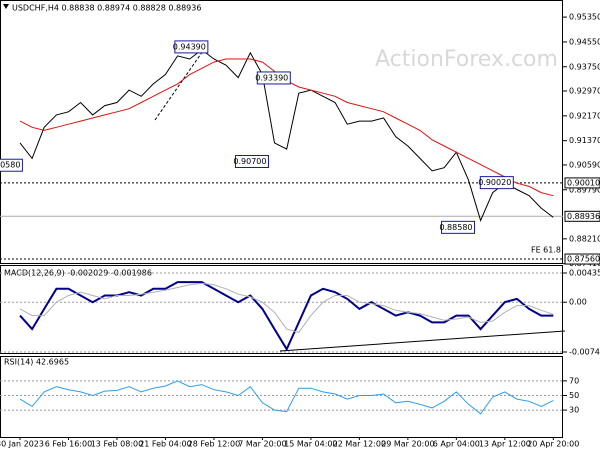 The height and width of the screenshot is (450, 600). What do you see at coordinates (505, 444) in the screenshot?
I see `x-tick-label: 13 Apr 12:00` at bounding box center [505, 444].